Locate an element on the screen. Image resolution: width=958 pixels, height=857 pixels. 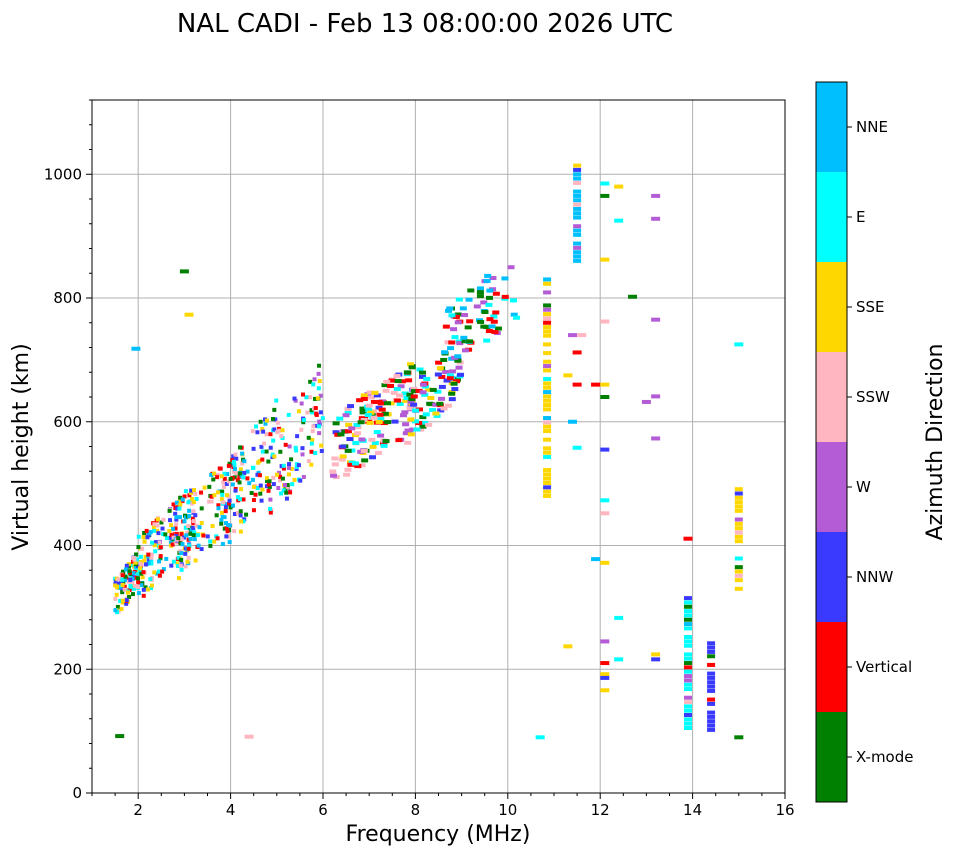
y-axis-ticks: 0 200 400 600 800 1000 is located at coordinates (68, 450).